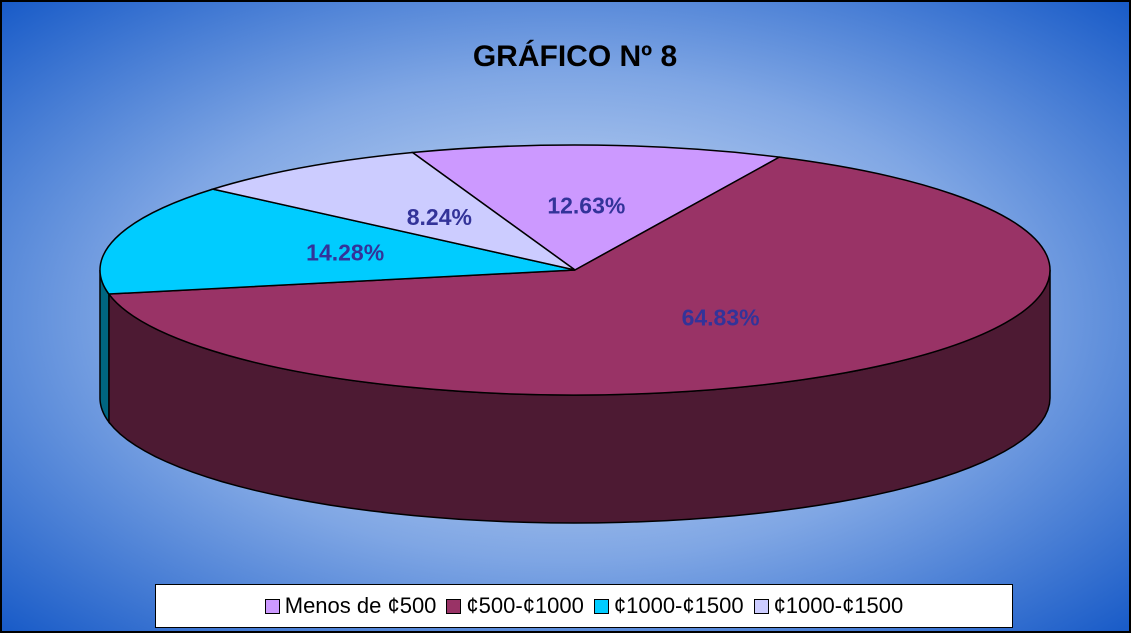 This screenshot has height=633, width=1131. What do you see at coordinates (721, 317) in the screenshot?
I see `data-label: 64.83%` at bounding box center [721, 317].